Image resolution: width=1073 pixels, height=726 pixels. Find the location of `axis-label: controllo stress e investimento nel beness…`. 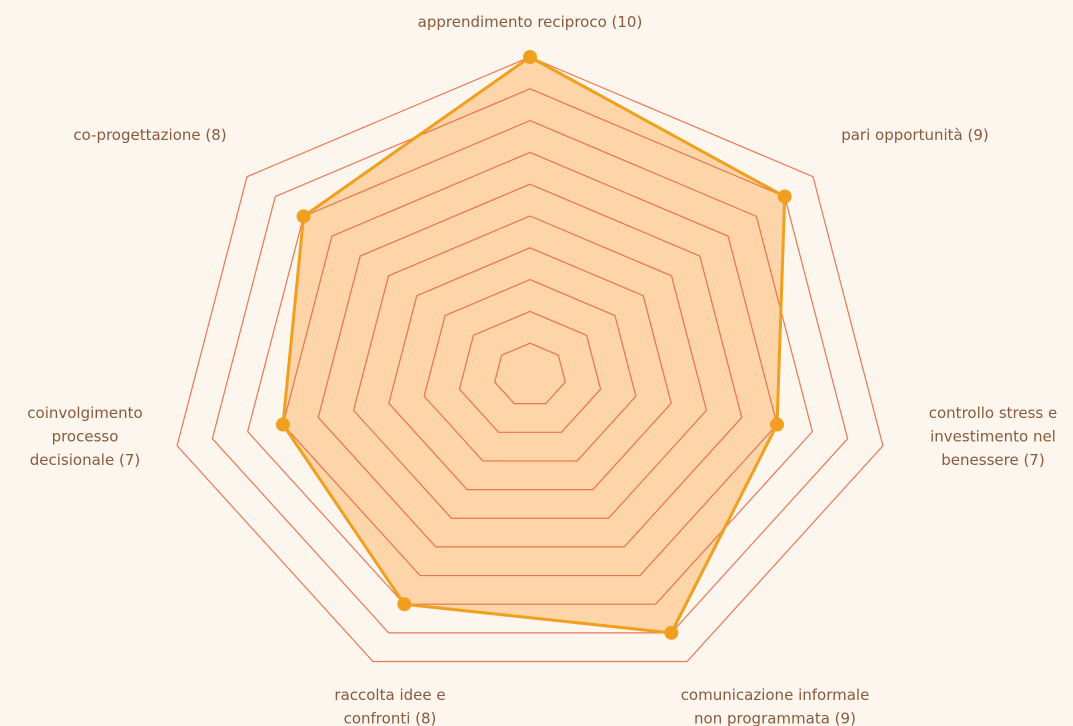

axis-label: controllo stress e investimento nel beness… is located at coordinates (993, 436).